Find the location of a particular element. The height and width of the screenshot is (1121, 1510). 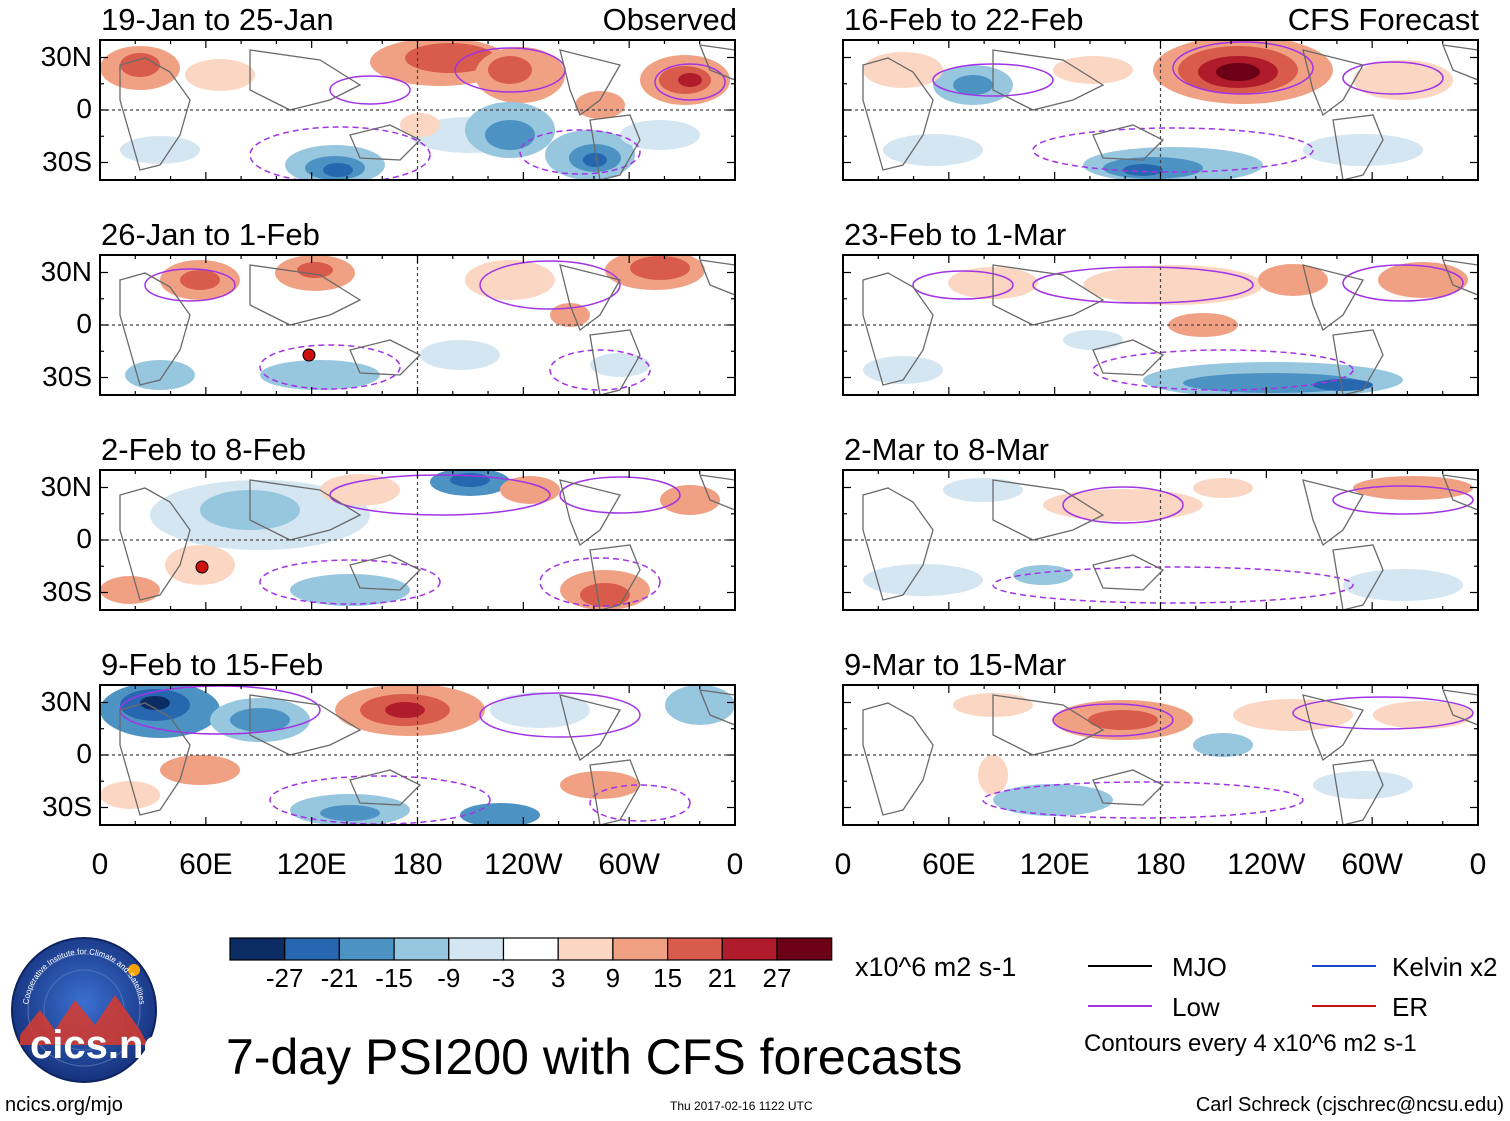

logo-text: cics.nc is located at coordinates (98, 1045).